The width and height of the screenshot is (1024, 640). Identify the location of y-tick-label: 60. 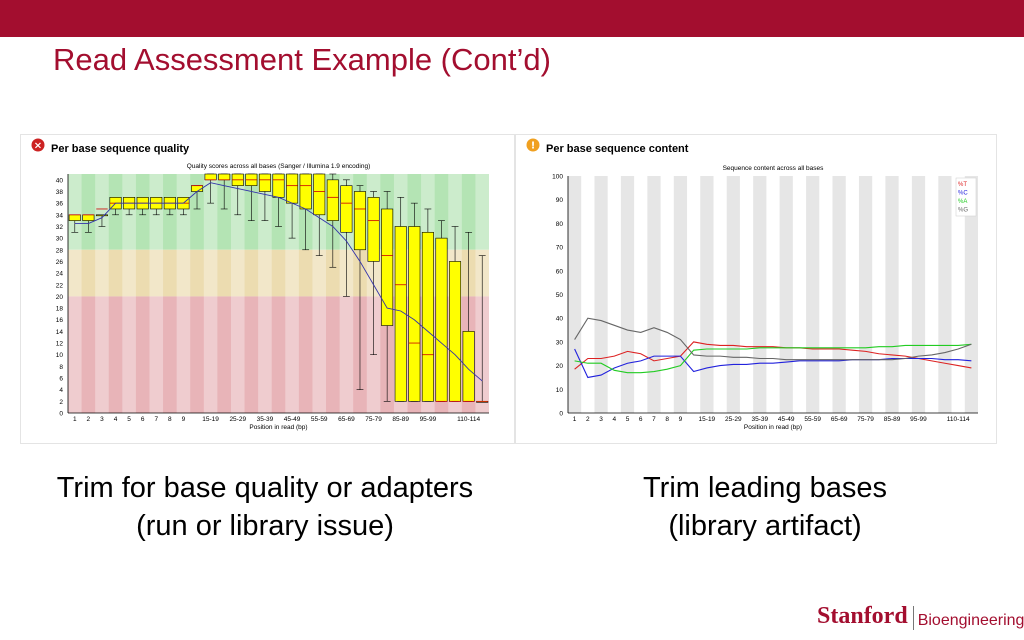
(560, 271).